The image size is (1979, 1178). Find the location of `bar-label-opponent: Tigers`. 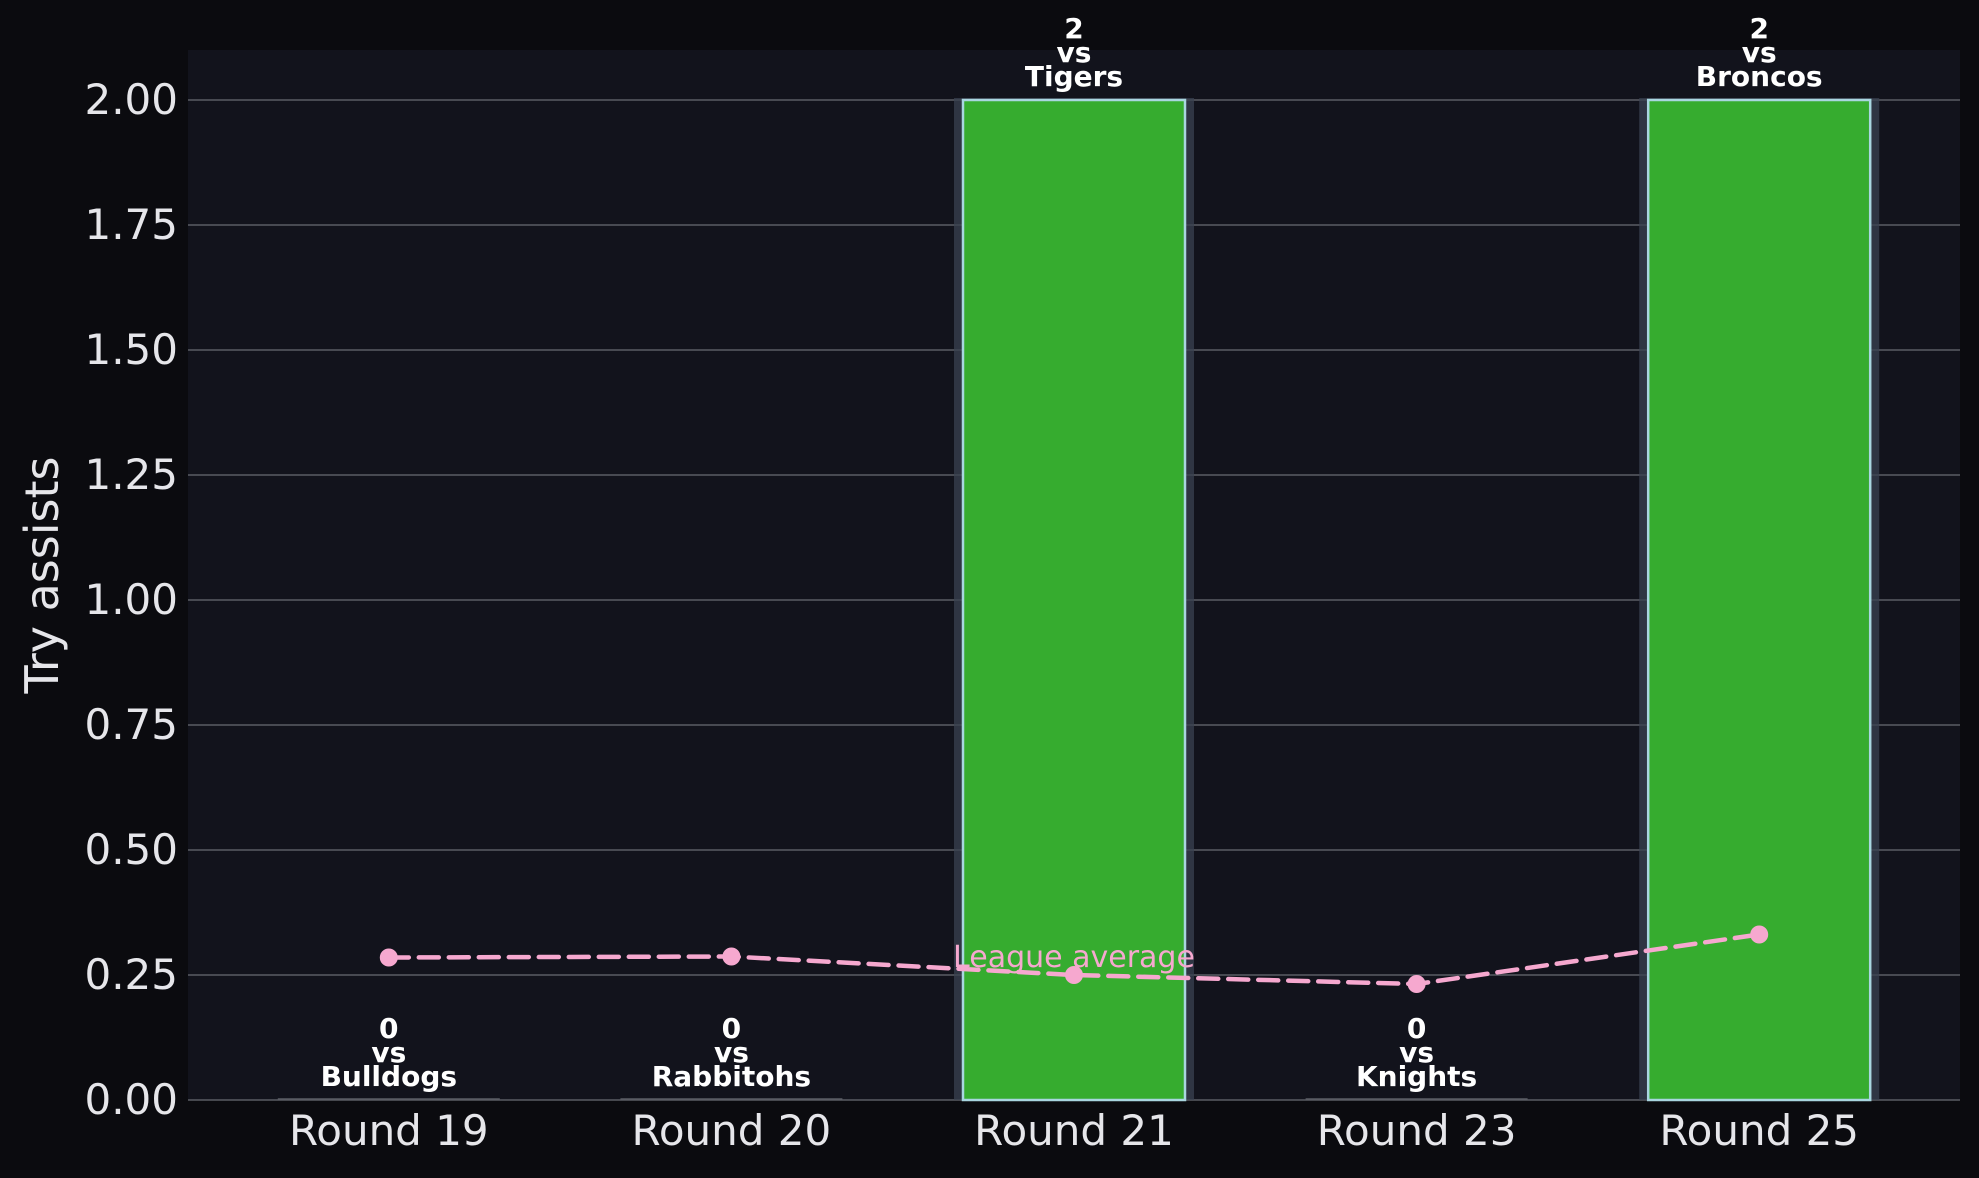

bar-label-opponent: Tigers is located at coordinates (1074, 76).